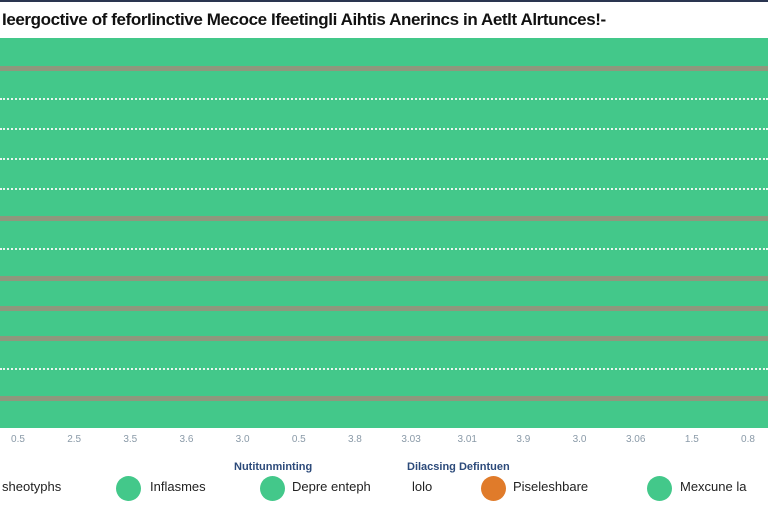  I want to click on x-tick-label: 3.03, so click(411, 439).